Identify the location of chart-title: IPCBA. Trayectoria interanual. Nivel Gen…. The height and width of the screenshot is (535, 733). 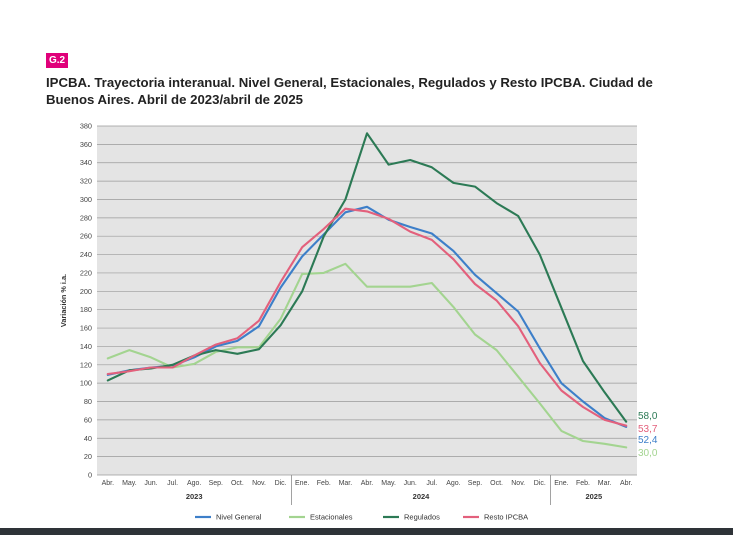
(349, 91).